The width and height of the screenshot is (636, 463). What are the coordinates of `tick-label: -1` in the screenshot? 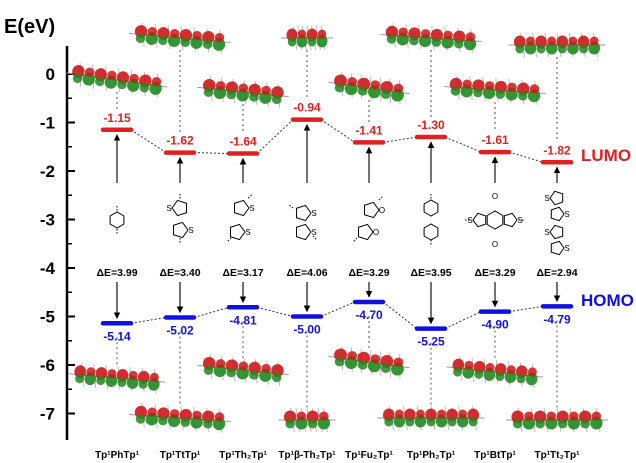 It's located at (47, 123).